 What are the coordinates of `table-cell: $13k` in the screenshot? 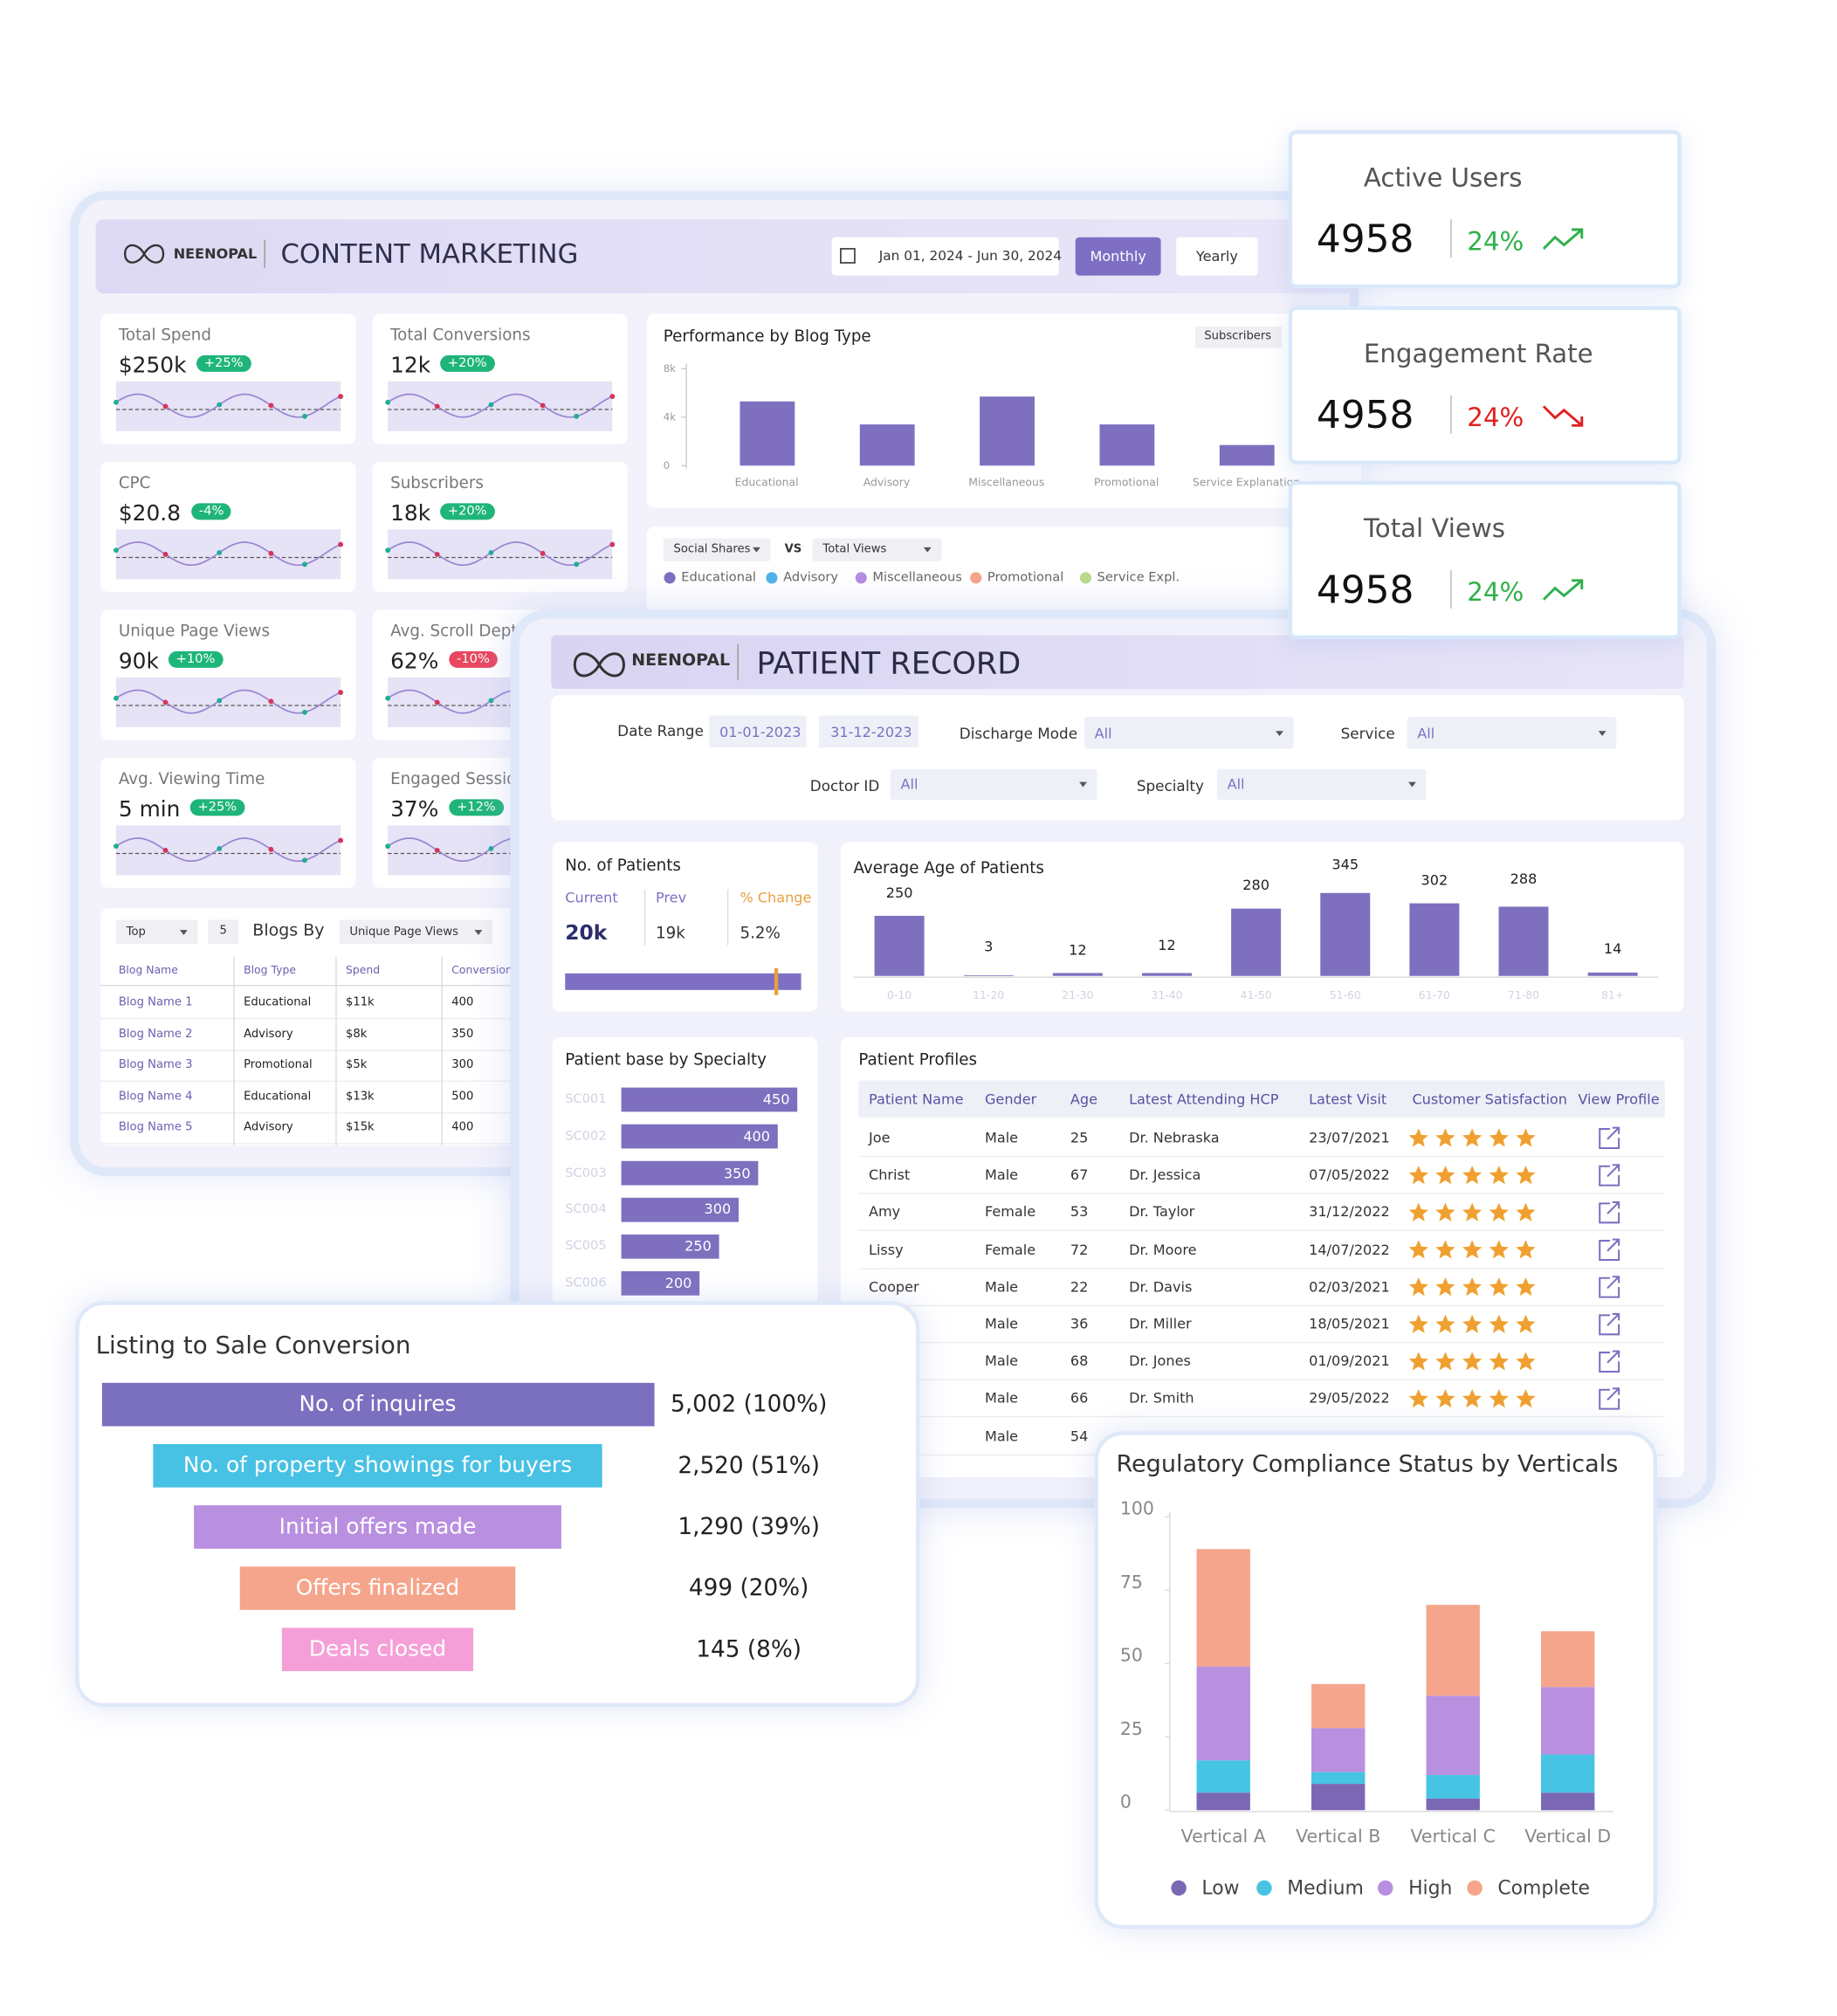 It's located at (360, 1097).